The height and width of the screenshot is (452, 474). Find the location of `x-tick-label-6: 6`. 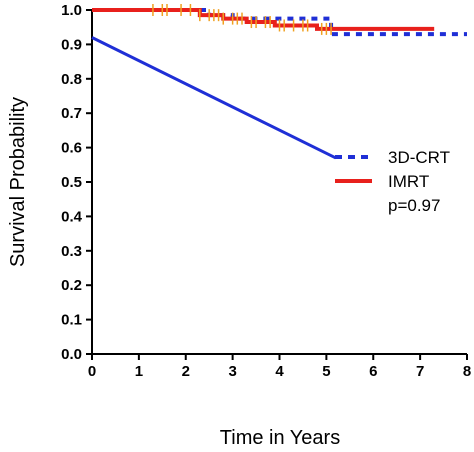

x-tick-label-6: 6 is located at coordinates (373, 371).